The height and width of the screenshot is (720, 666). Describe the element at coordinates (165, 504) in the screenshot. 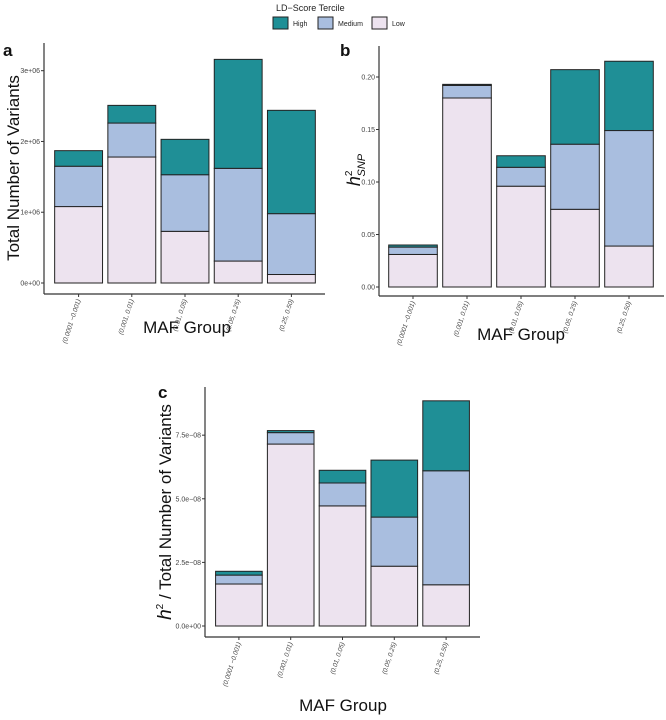

I see `y-label-rest: / Total Number of Variants` at that location.